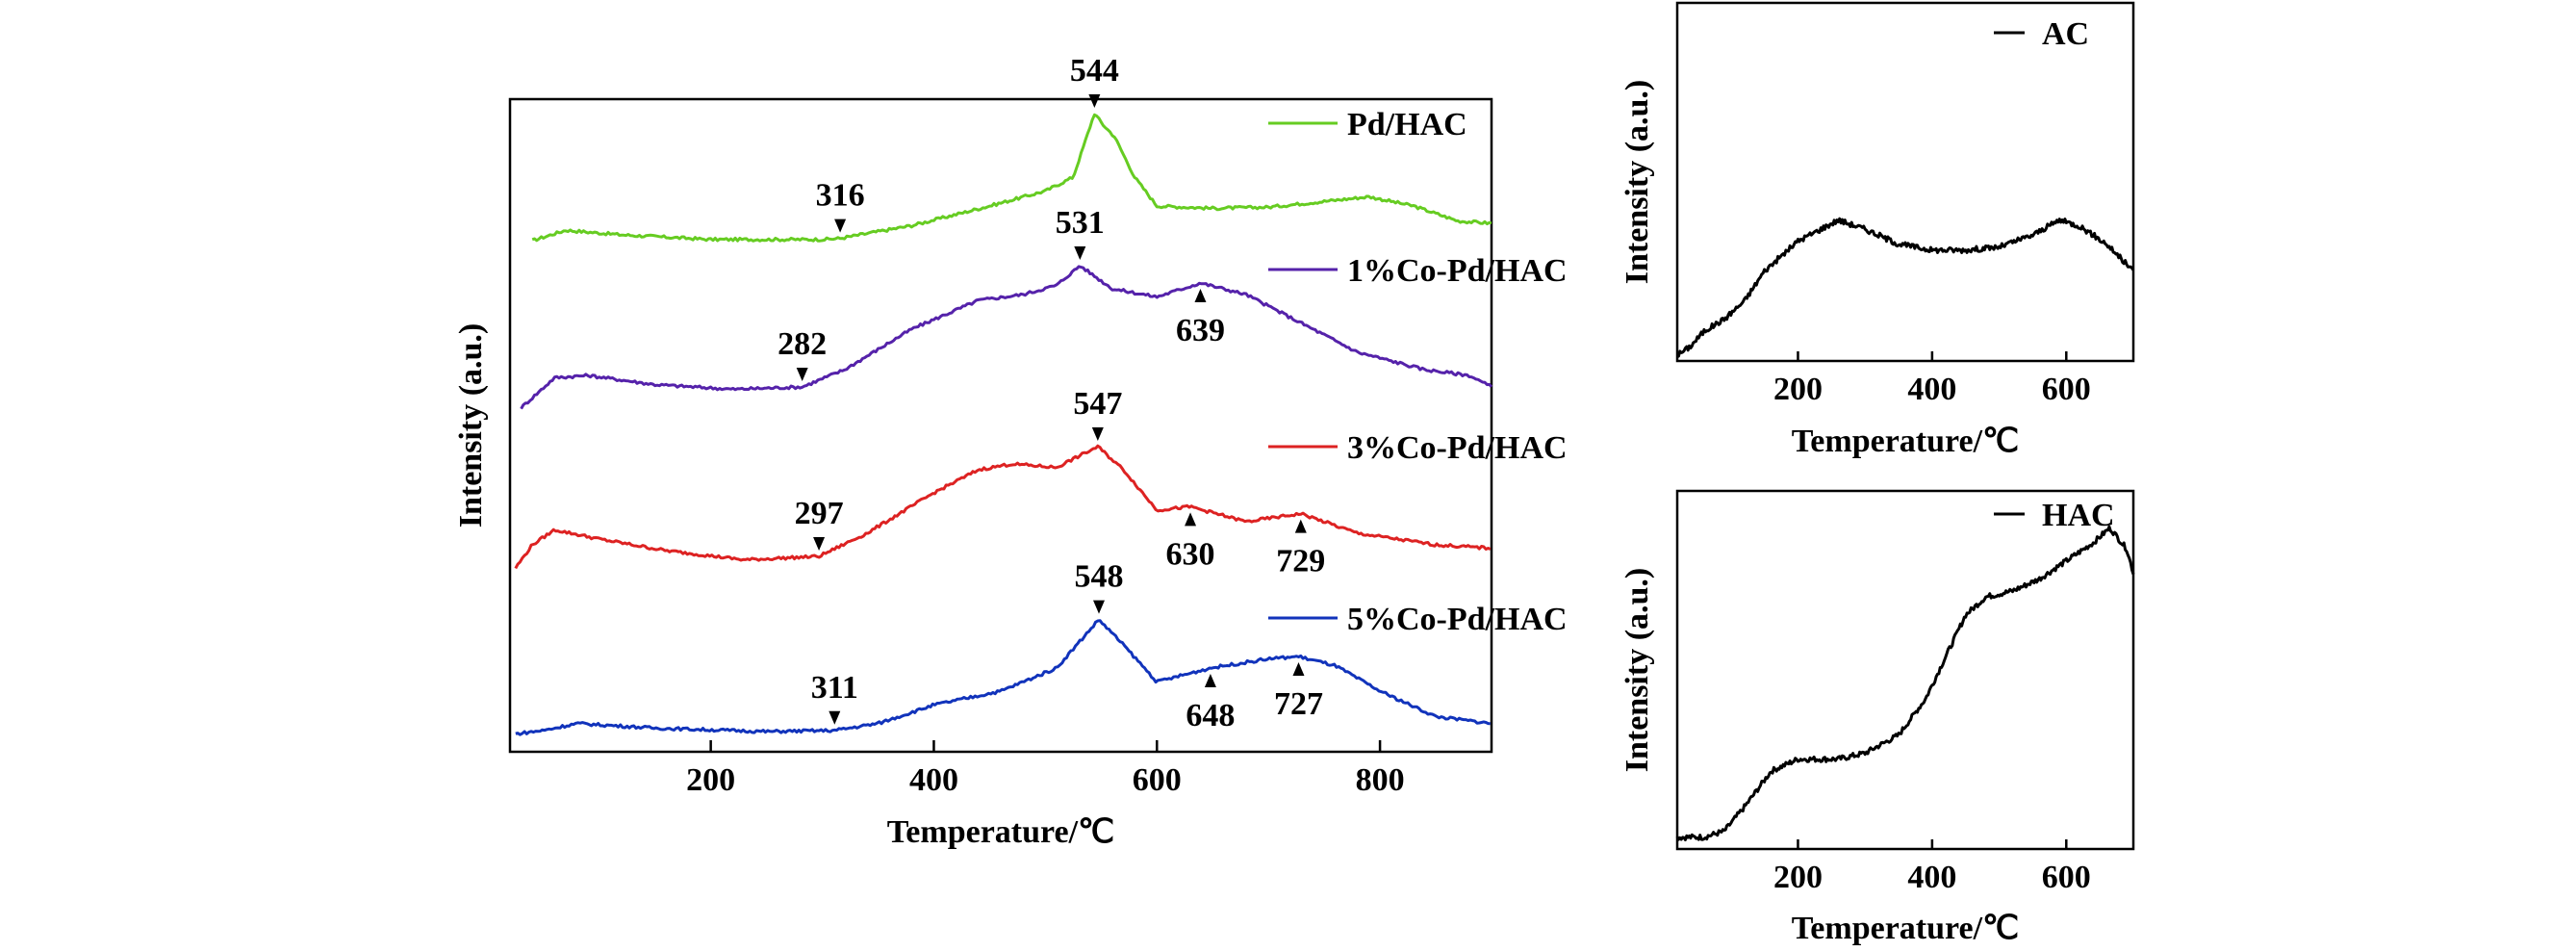 Image resolution: width=2576 pixels, height=952 pixels. Describe the element at coordinates (1457, 448) in the screenshot. I see `legend-label-3pctco-pd-hac: 3%Co-Pd/HAC` at that location.